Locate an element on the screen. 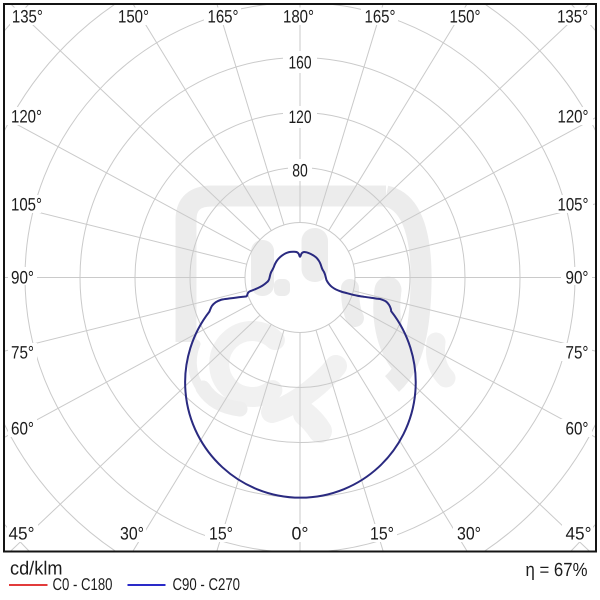  svg-text: C0 - C180 is located at coordinates (83, 584).